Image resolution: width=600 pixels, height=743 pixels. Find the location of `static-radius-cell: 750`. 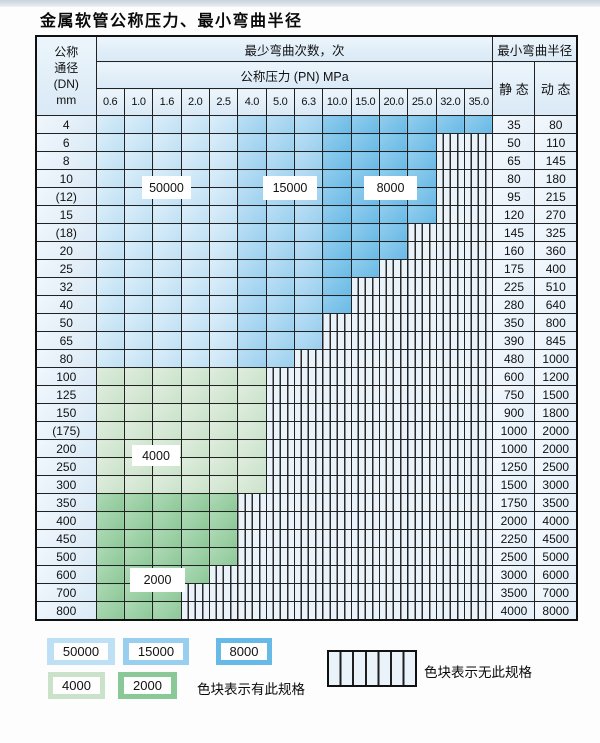

static-radius-cell: 750 is located at coordinates (514, 394).